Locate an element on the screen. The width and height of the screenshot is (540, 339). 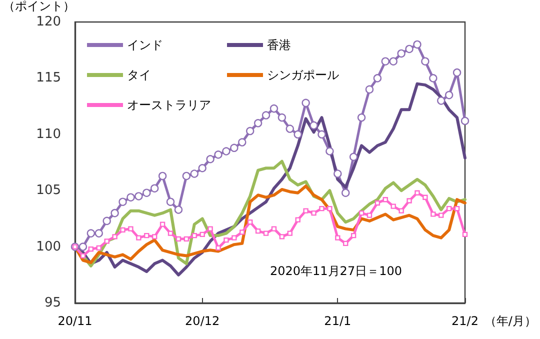
y-tick-label: 115 is located at coordinates (48, 78).